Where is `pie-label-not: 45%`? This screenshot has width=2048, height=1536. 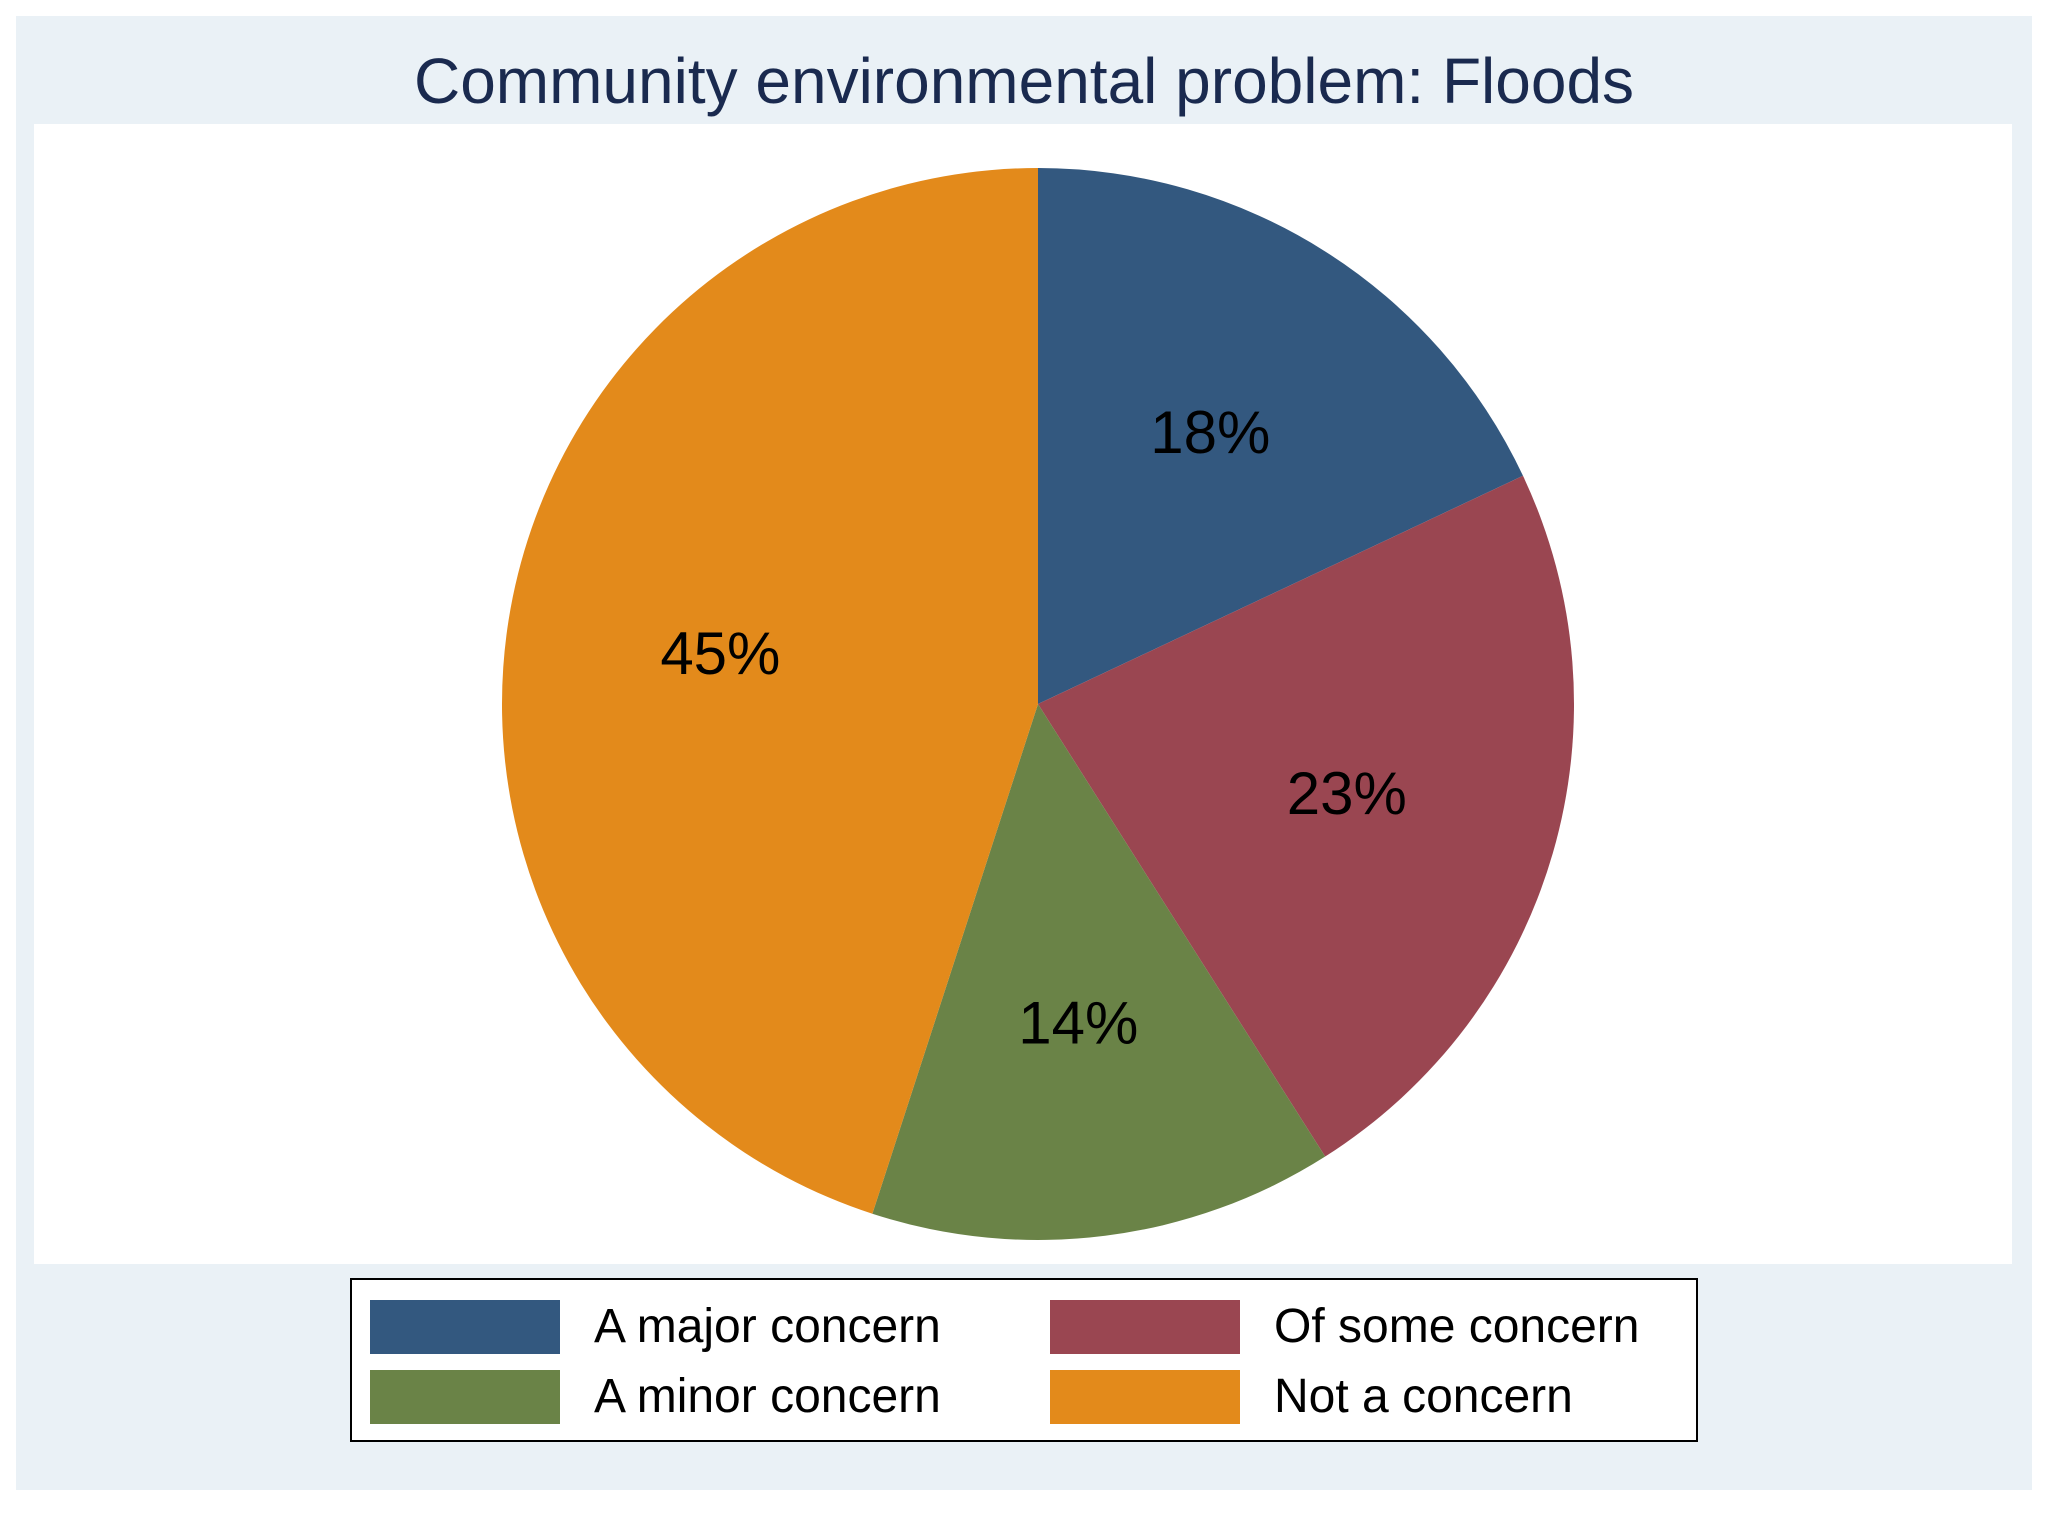
pie-label-not: 45% is located at coordinates (720, 653).